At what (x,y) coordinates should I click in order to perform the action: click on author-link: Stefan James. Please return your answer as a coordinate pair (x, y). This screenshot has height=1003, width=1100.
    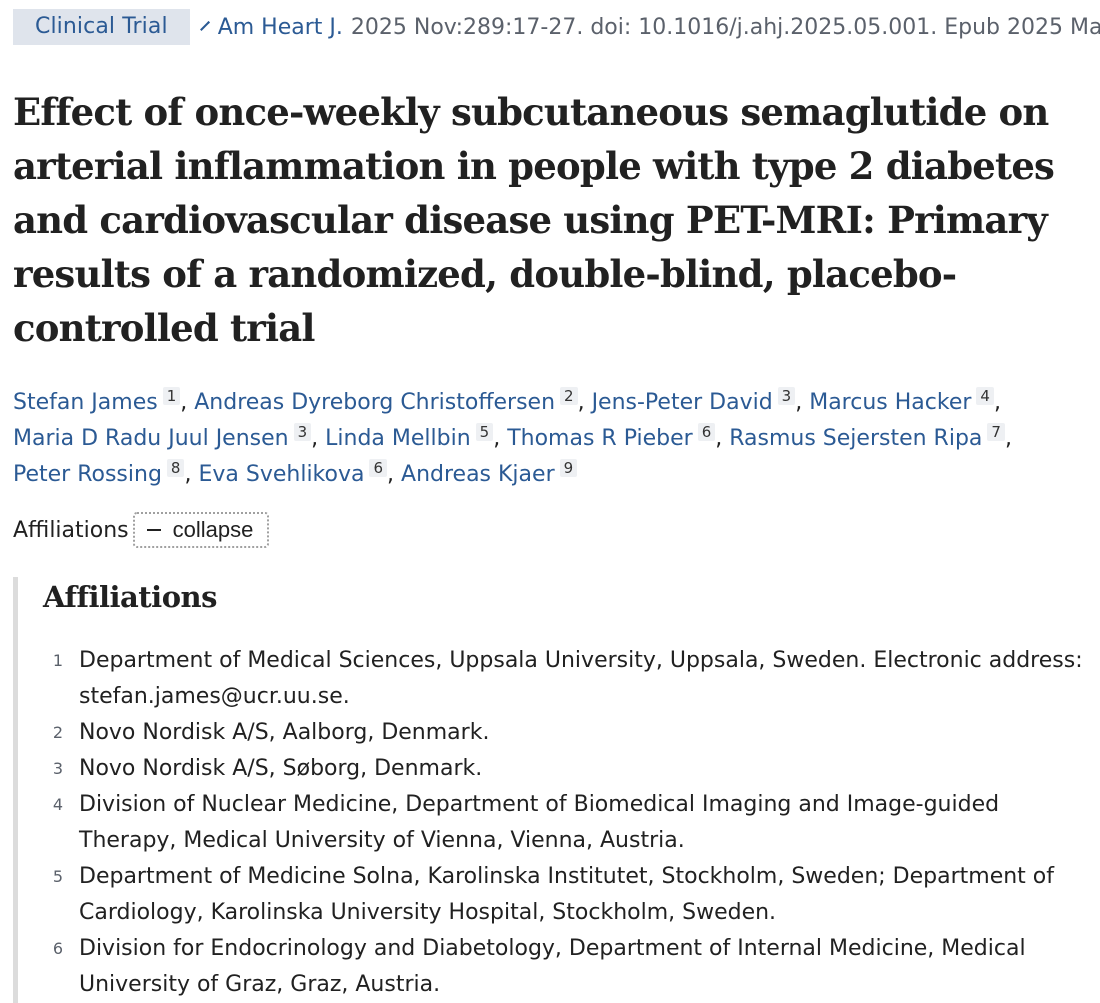
    Looking at the image, I should click on (85, 402).